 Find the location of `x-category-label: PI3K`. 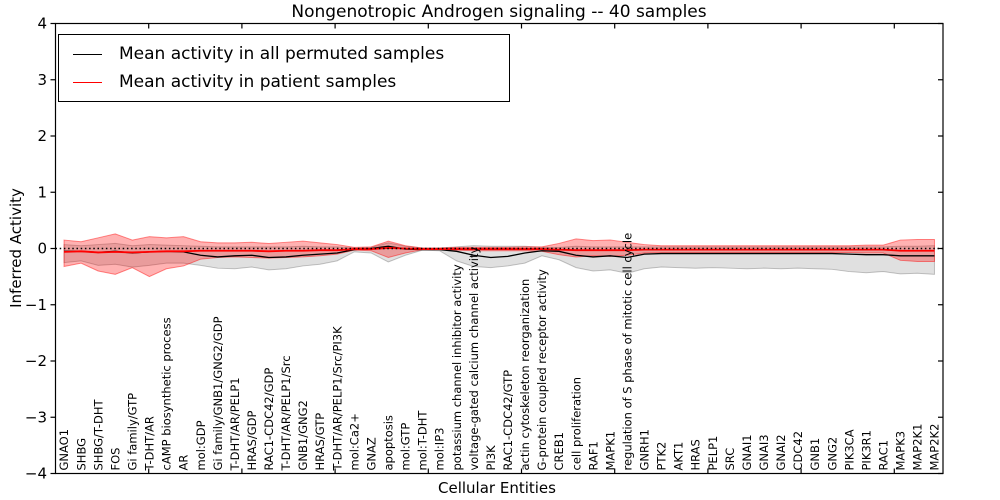

x-category-label: PI3K is located at coordinates (491, 458).